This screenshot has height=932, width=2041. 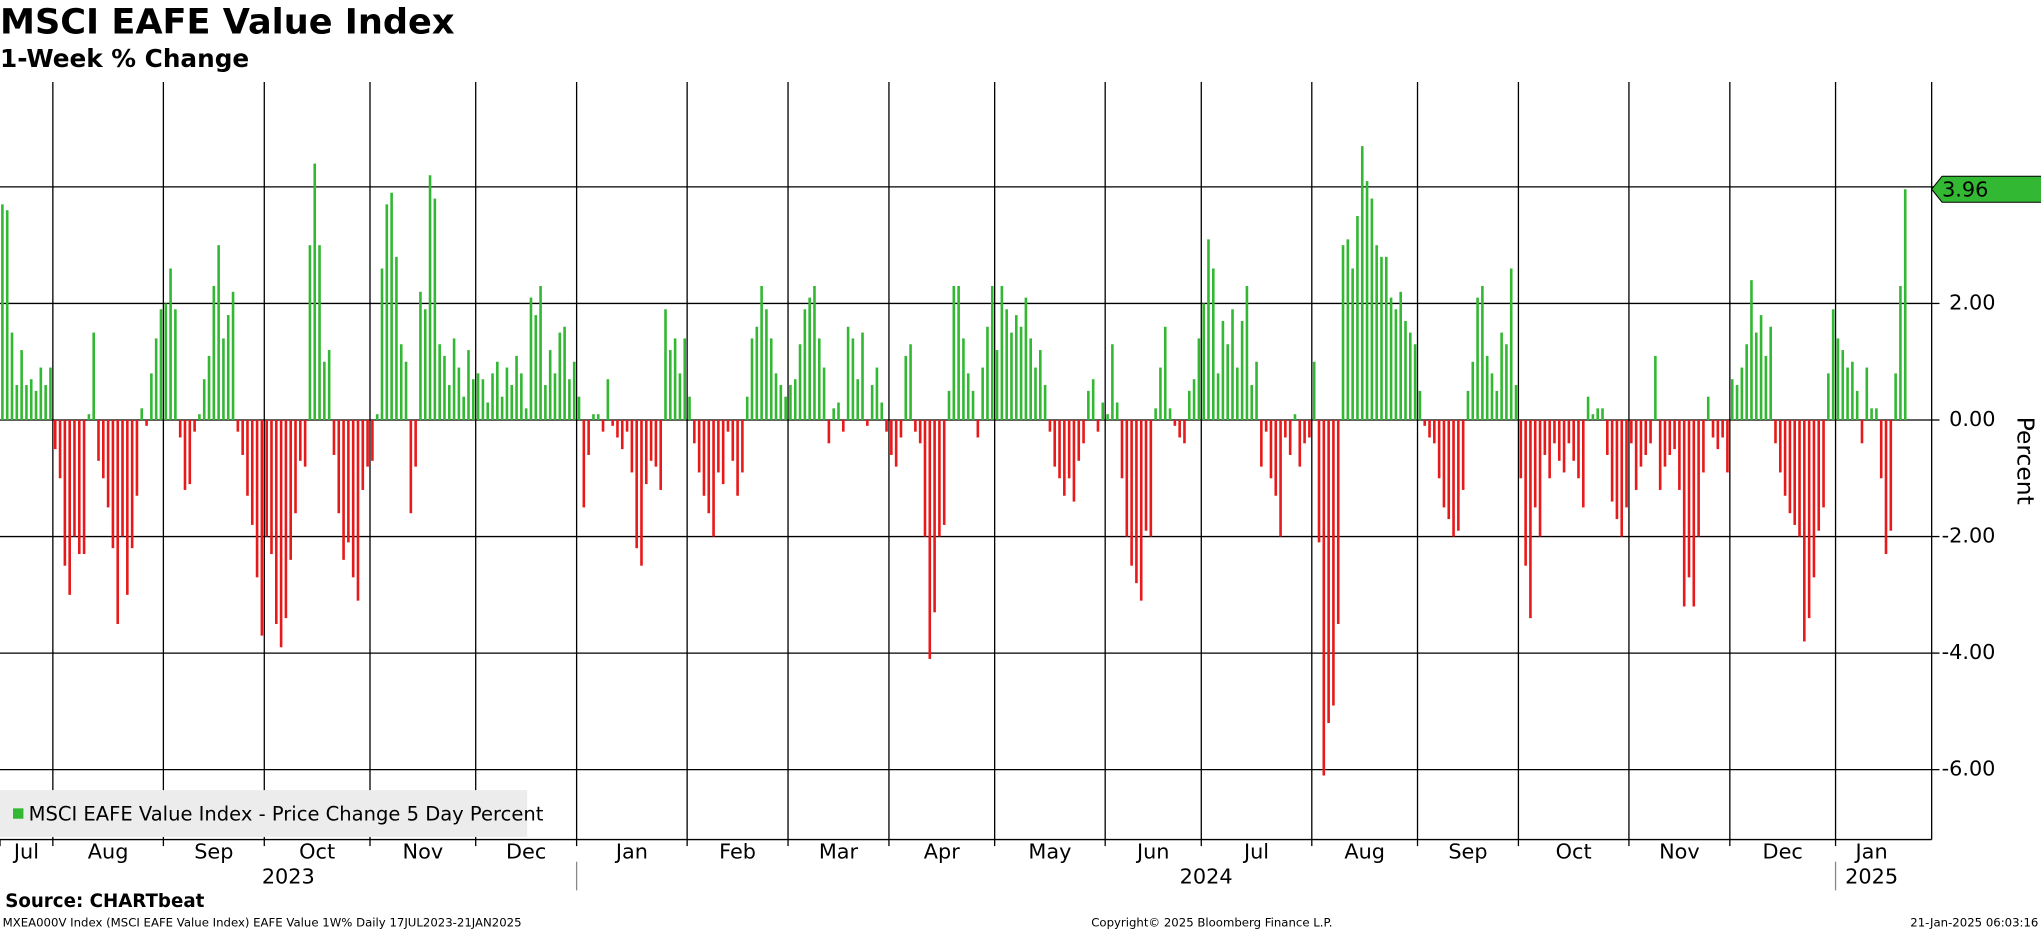 What do you see at coordinates (1206, 876) in the screenshot?
I see `year-label: 2024` at bounding box center [1206, 876].